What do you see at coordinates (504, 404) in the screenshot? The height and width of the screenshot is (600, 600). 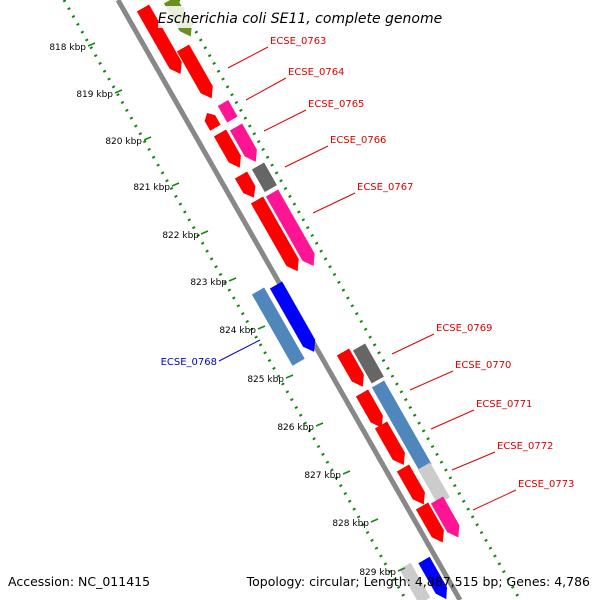 I see `gene-label-ecse-0771: ECSE_0771` at bounding box center [504, 404].